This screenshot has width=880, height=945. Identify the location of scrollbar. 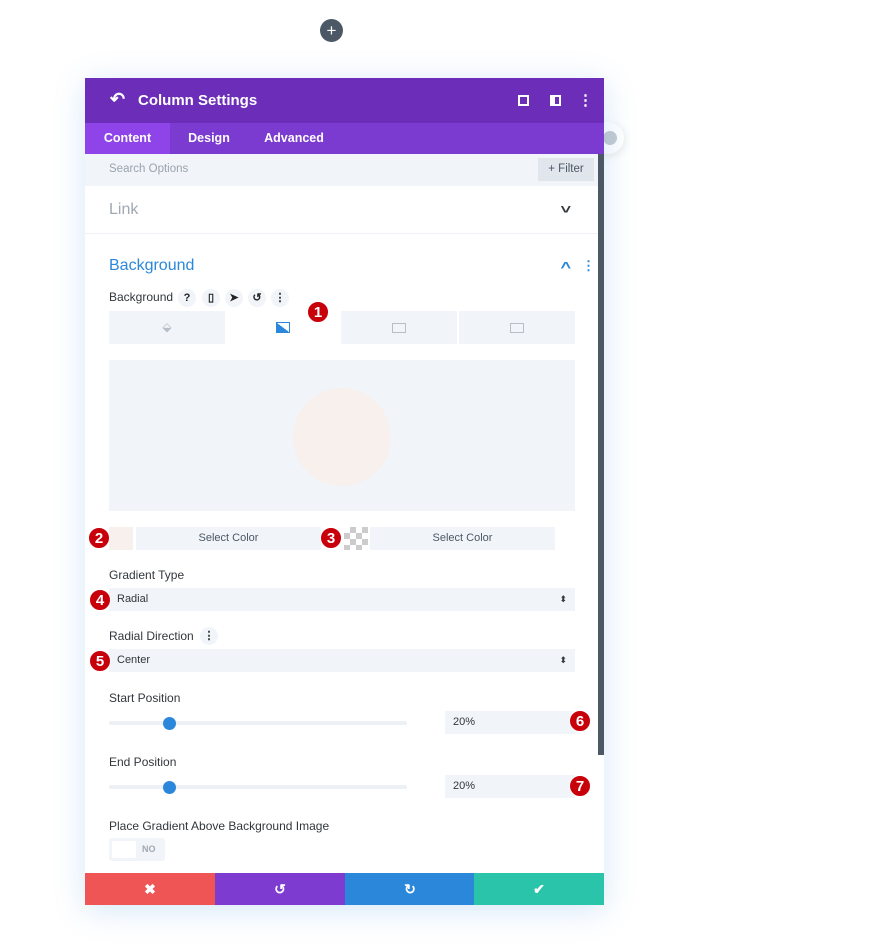
(601, 454).